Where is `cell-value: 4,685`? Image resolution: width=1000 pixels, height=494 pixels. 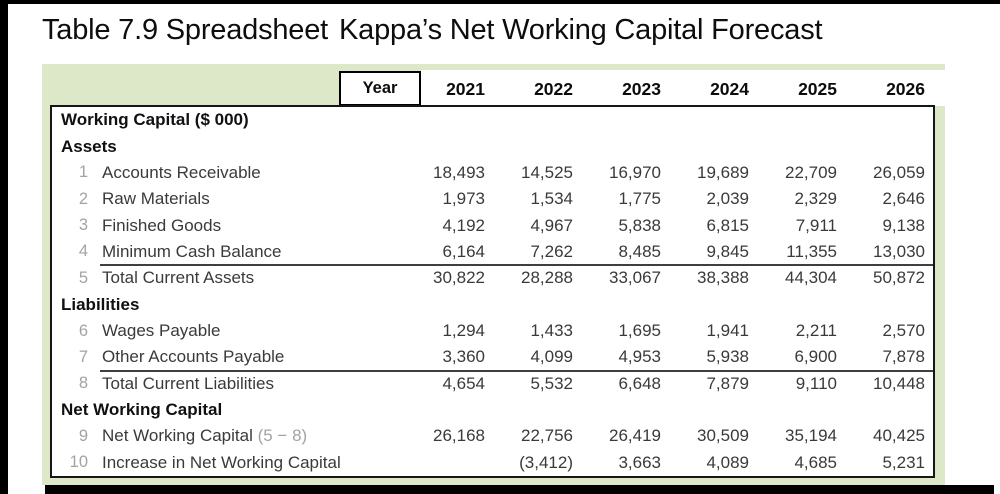
cell-value: 4,685 is located at coordinates (815, 462).